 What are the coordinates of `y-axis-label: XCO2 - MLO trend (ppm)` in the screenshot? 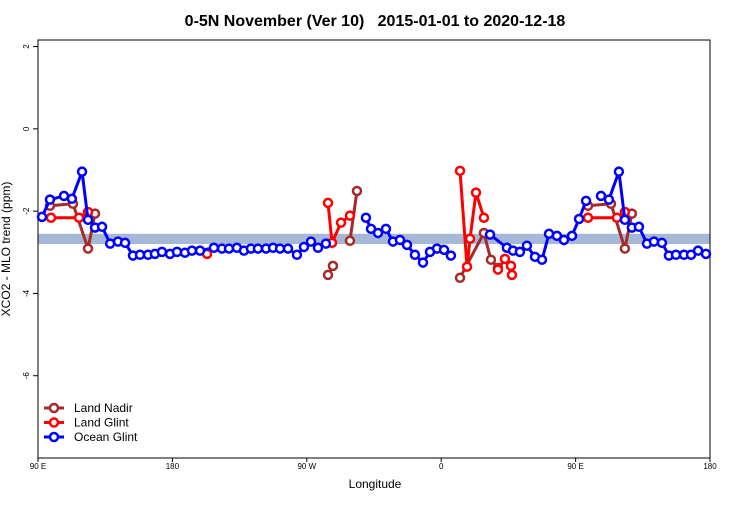 It's located at (6, 249).